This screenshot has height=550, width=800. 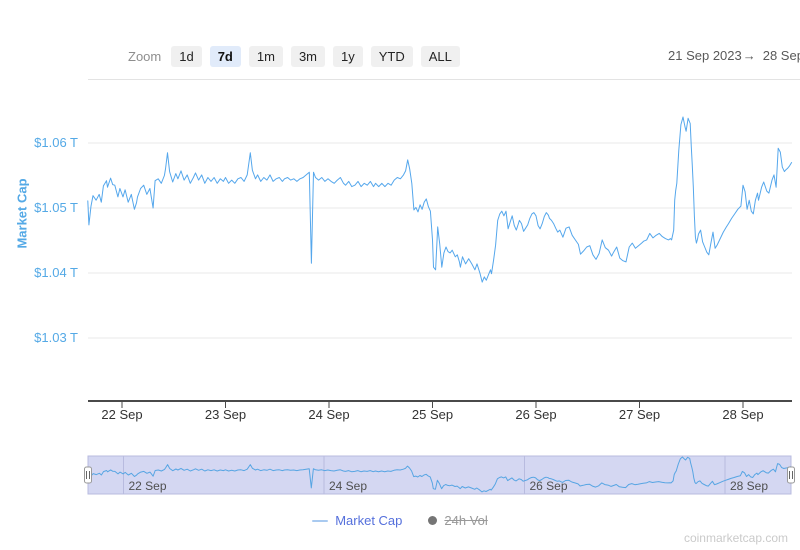 I want to click on navigator-tick-label: 24 Sep, so click(x=348, y=486).